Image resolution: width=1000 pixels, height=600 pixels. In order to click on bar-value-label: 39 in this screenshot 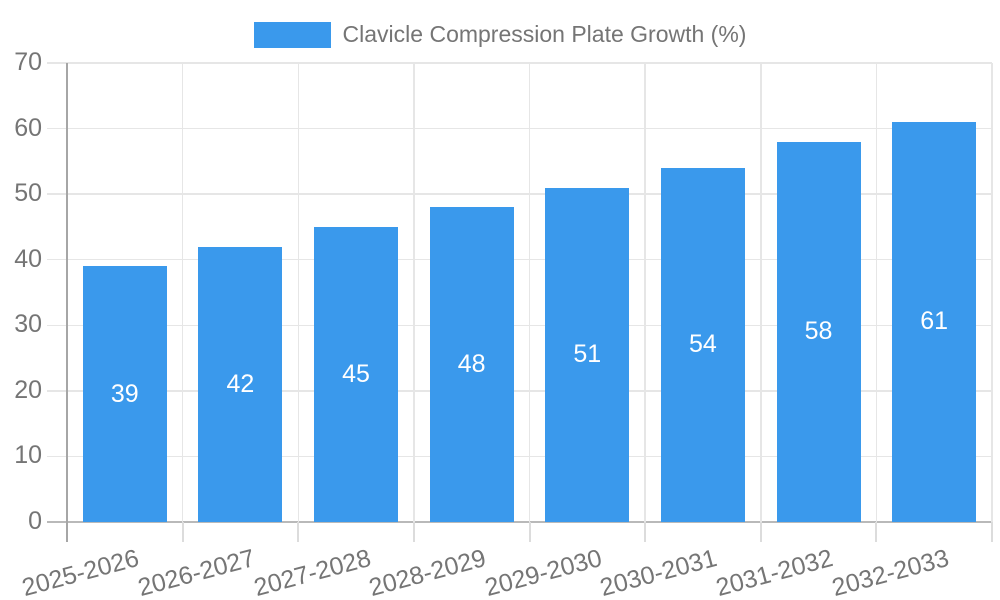, I will do `click(124, 393)`.